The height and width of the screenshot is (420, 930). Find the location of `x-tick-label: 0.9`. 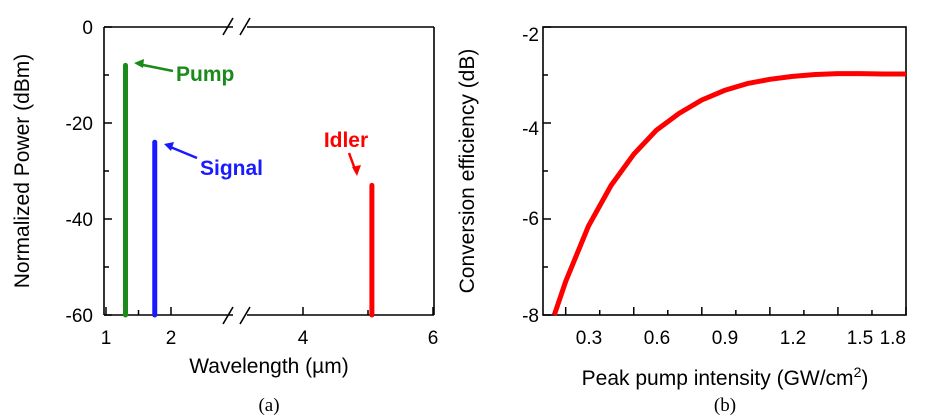

x-tick-label: 0.9 is located at coordinates (725, 338).